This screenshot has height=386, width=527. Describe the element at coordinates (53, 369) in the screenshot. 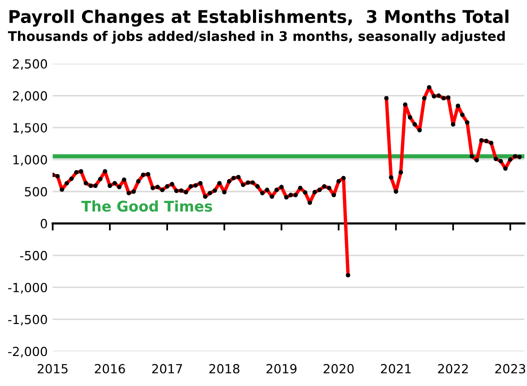

I see `x-tick-label: 2015` at that location.